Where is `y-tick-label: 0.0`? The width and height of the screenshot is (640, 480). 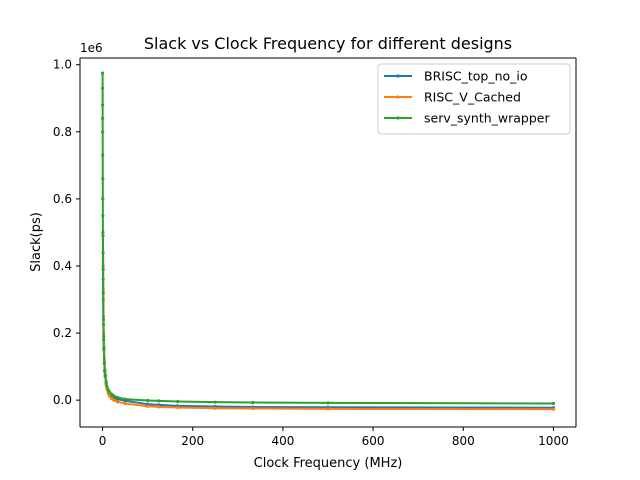 y-tick-label: 0.0 is located at coordinates (62, 400).